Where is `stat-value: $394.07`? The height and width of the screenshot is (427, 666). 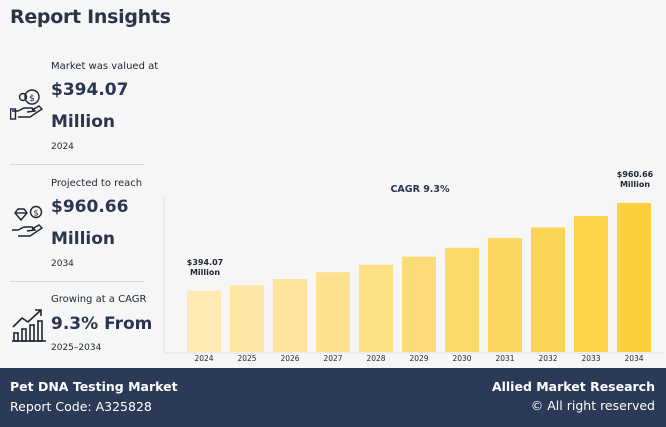 stat-value: $394.07 is located at coordinates (90, 90).